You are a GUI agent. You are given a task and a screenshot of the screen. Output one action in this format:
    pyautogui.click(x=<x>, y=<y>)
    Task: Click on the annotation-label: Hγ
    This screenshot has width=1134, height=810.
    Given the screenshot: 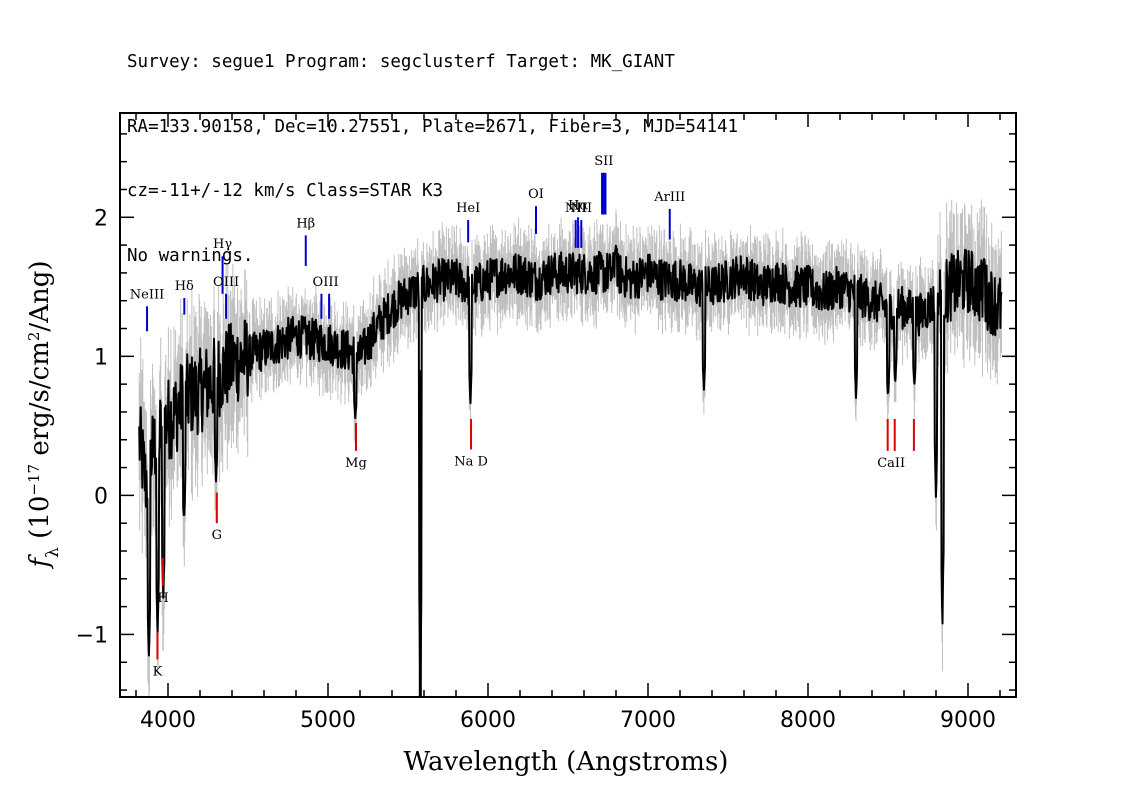 What is the action you would take?
    pyautogui.click(x=222, y=244)
    